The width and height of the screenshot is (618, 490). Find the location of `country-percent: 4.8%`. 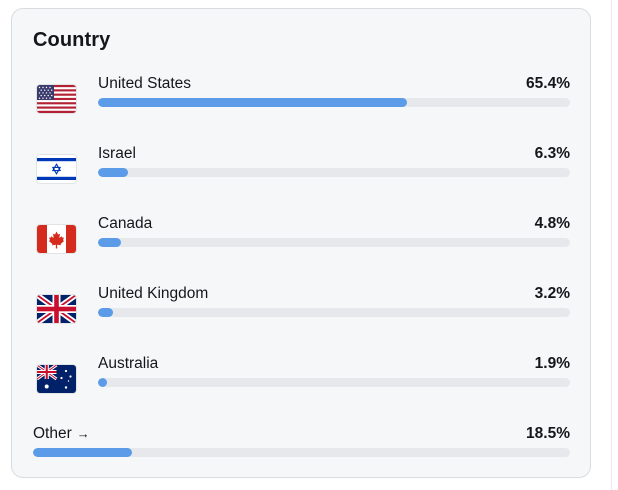

country-percent: 4.8% is located at coordinates (552, 223).